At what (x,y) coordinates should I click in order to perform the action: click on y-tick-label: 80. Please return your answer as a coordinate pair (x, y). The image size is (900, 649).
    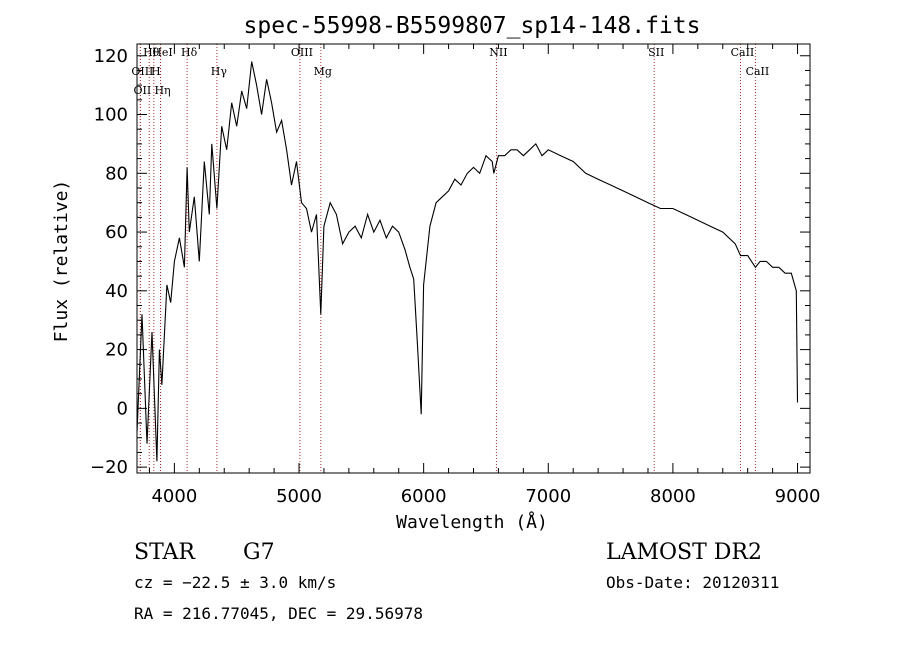
    Looking at the image, I should click on (116, 173).